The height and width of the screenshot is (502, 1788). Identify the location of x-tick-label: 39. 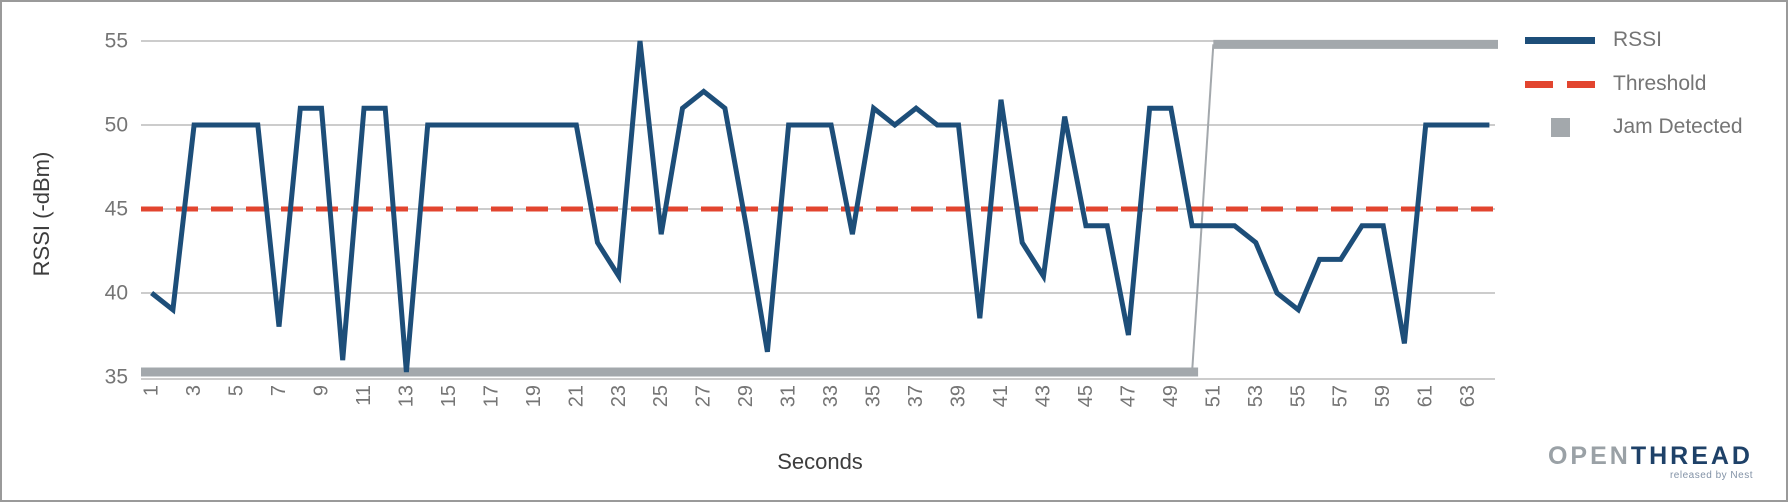
(959, 396).